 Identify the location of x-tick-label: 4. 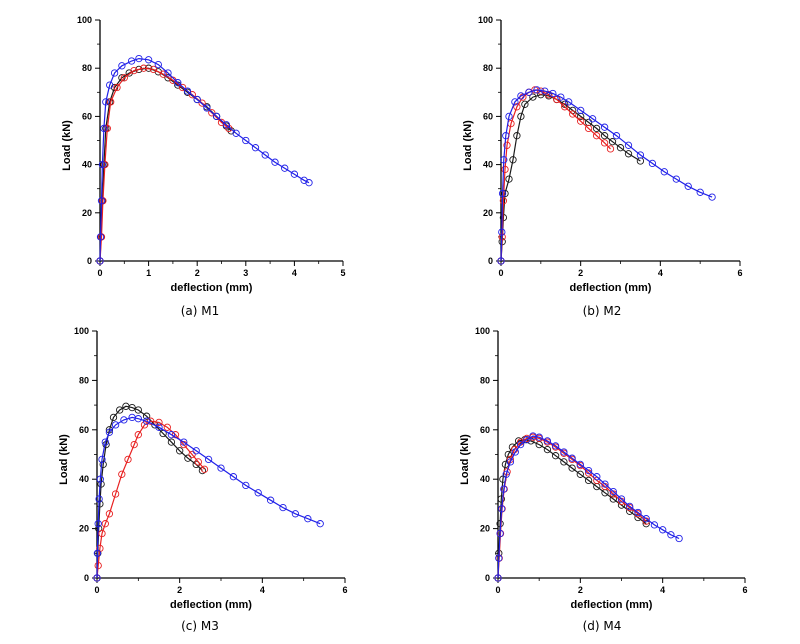
(262, 590).